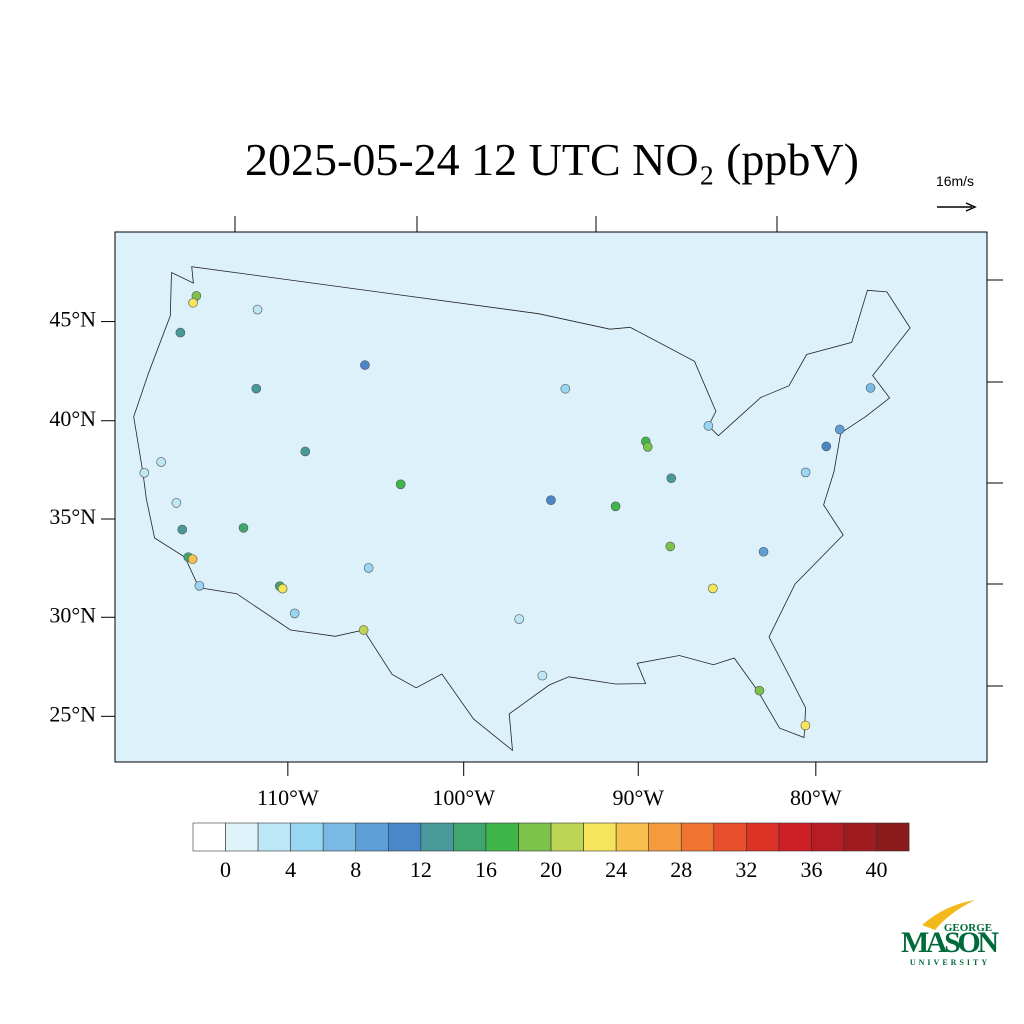 This screenshot has height=1024, width=1024. What do you see at coordinates (746, 869) in the screenshot?
I see `colorbar-tick-label: 32` at bounding box center [746, 869].